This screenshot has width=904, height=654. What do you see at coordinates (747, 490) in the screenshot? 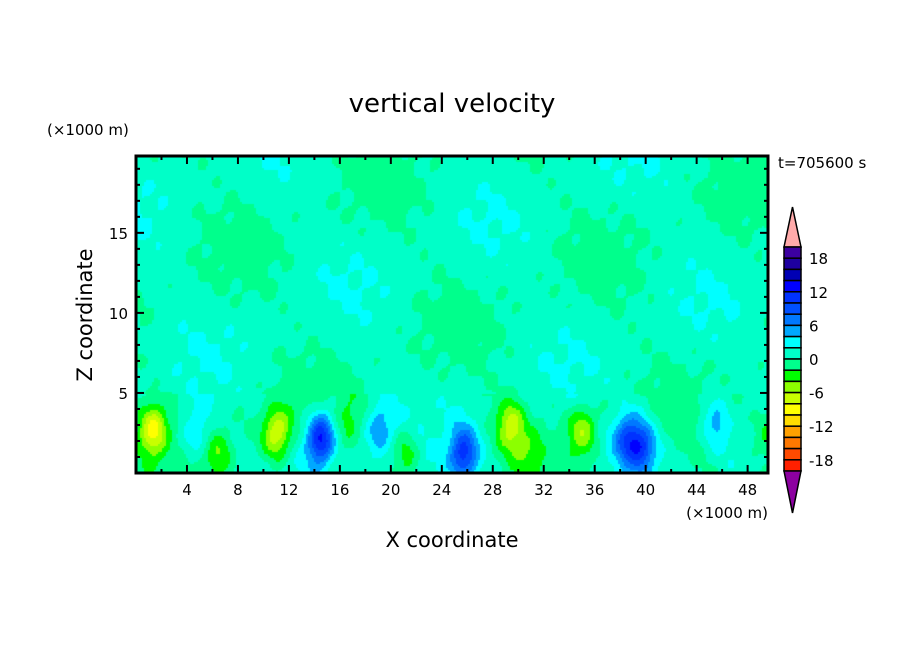
I see `x-tick-label: 48` at bounding box center [747, 490].